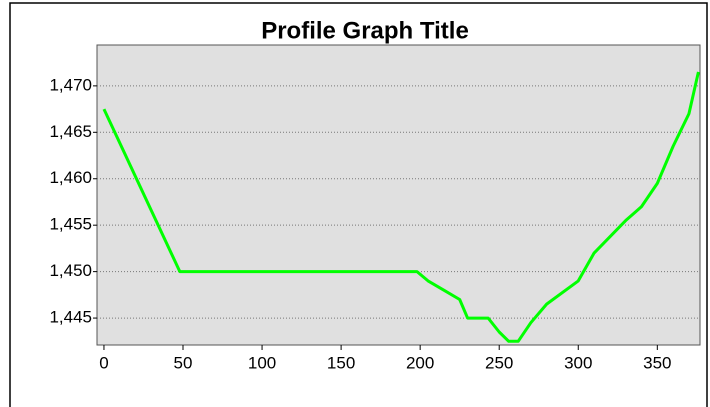  What do you see at coordinates (657, 362) in the screenshot?
I see `x-tick-label: 350` at bounding box center [657, 362].